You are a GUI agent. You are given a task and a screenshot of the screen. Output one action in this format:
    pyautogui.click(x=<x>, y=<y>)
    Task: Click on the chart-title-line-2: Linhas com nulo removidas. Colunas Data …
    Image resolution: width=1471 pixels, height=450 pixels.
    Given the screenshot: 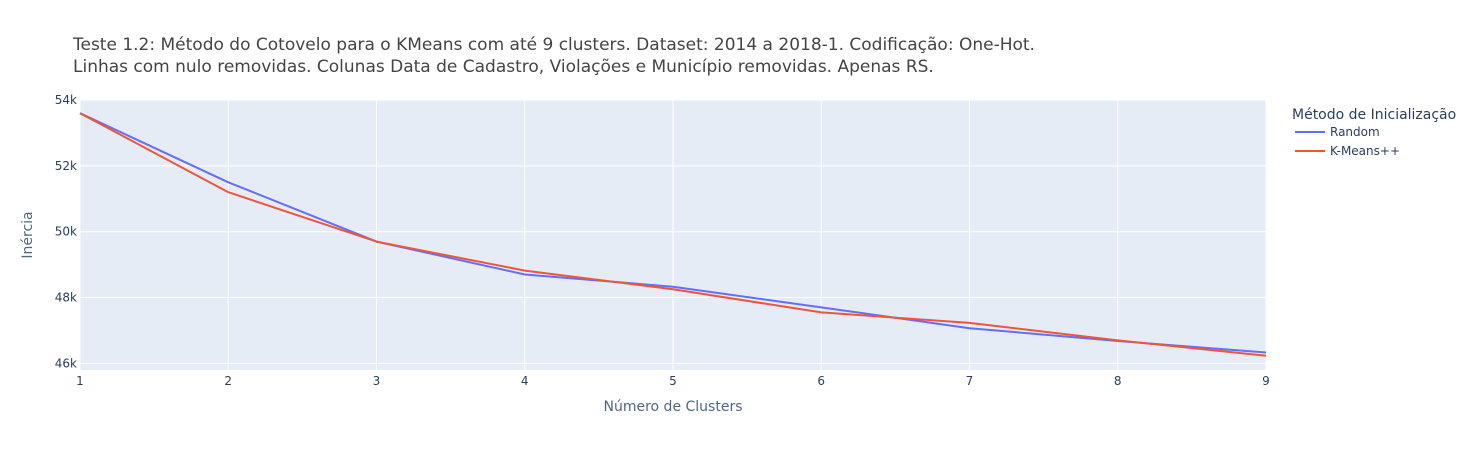 What is the action you would take?
    pyautogui.click(x=503, y=67)
    